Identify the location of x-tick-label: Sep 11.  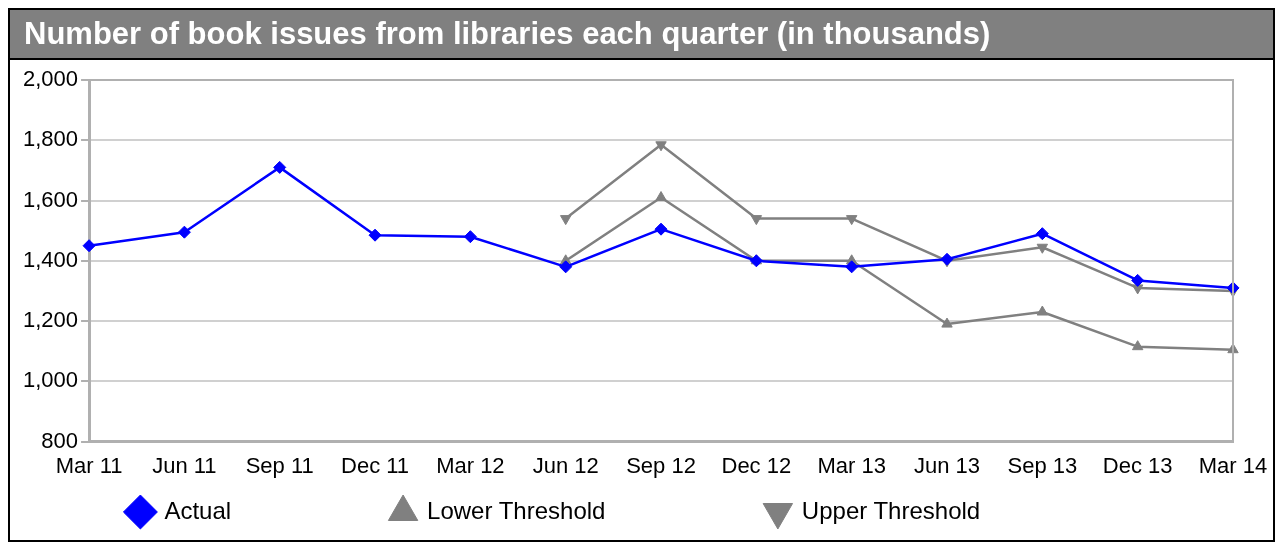
(279, 465).